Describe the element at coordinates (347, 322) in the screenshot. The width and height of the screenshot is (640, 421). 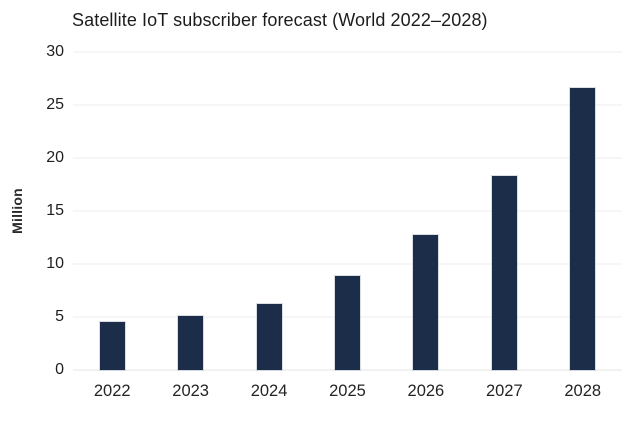
I see `bar-2025` at that location.